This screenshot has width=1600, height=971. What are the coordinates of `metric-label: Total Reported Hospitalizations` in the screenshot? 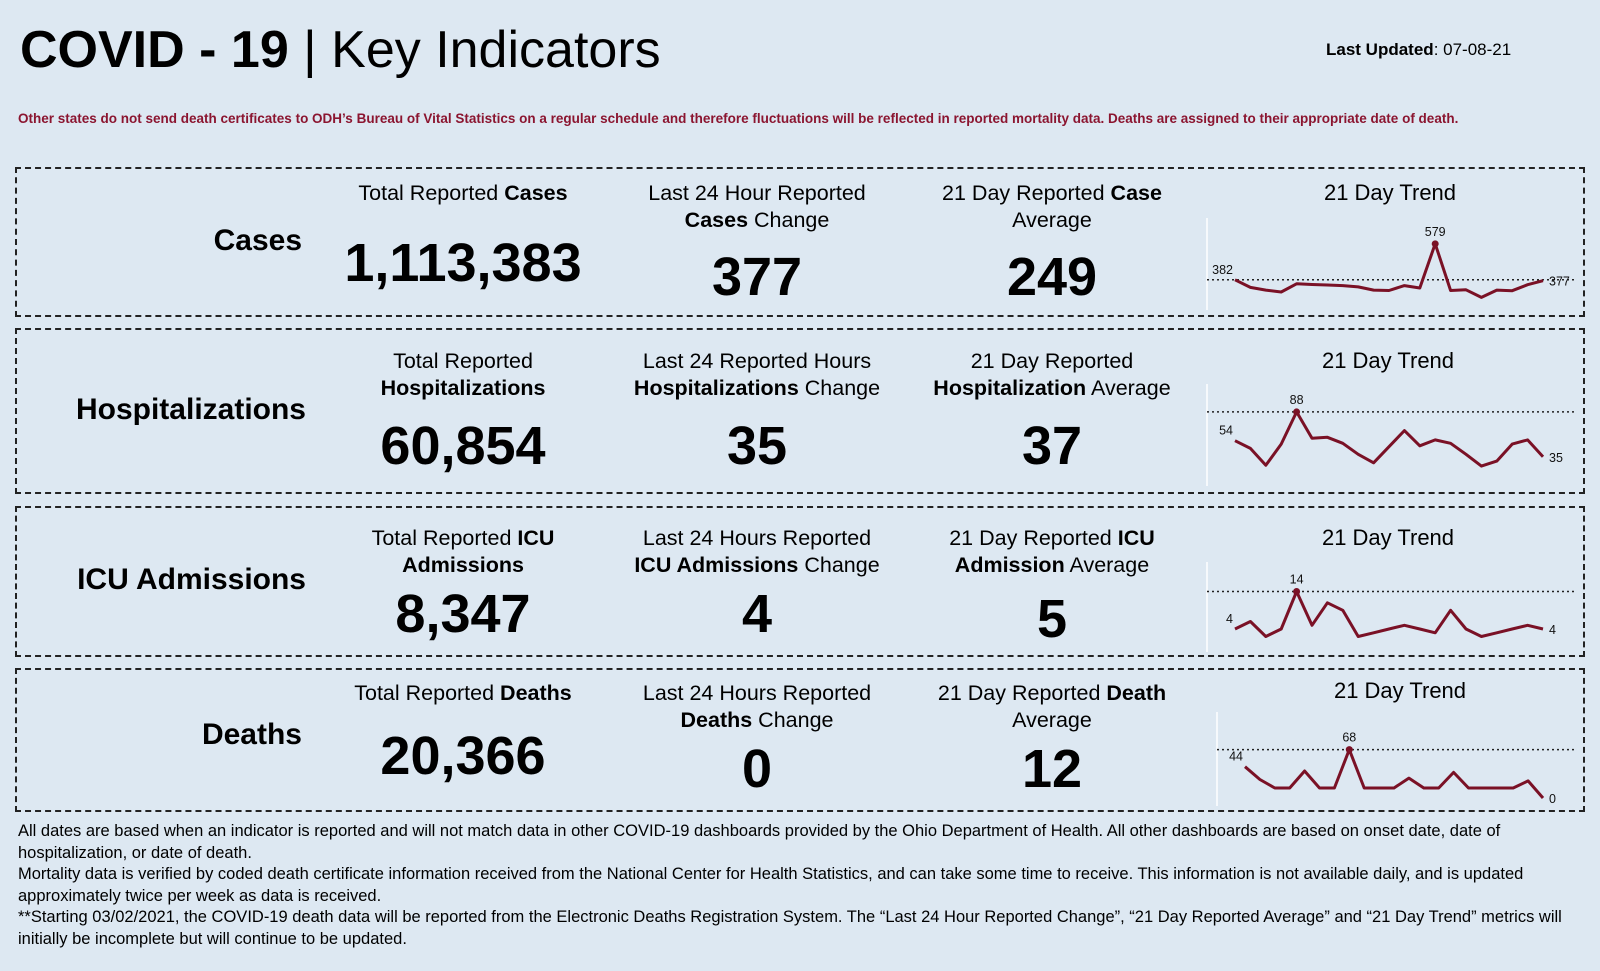 It's located at (463, 374).